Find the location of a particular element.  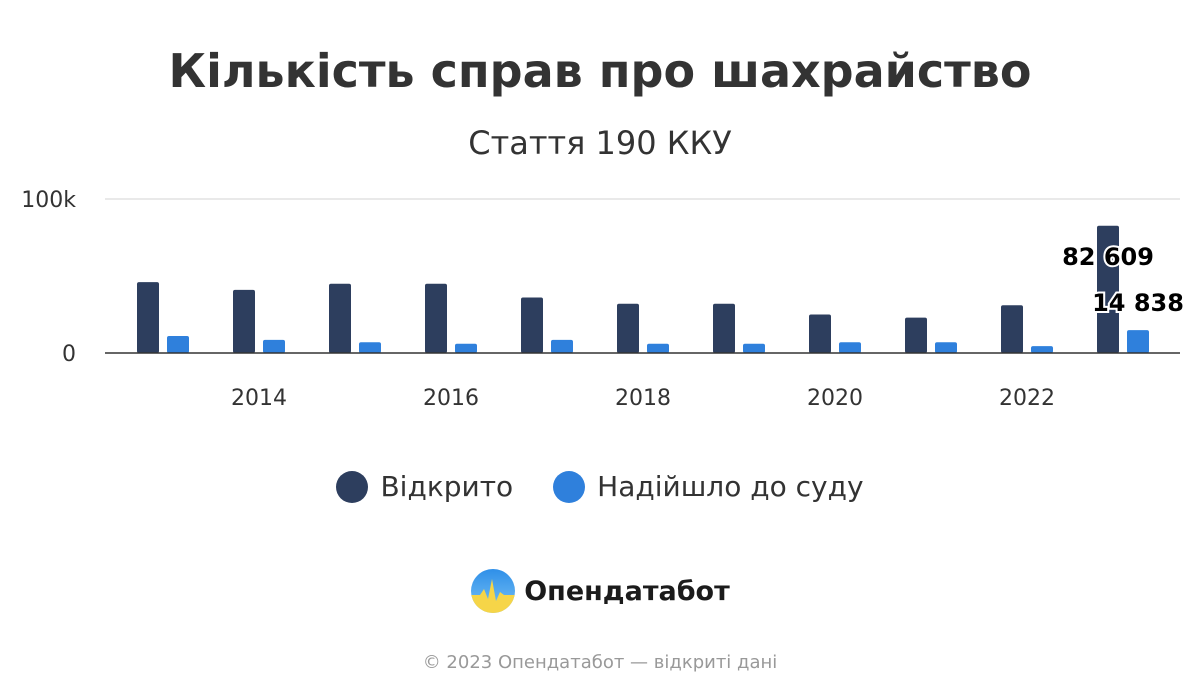

y-tick-label: 0 is located at coordinates (69, 354).